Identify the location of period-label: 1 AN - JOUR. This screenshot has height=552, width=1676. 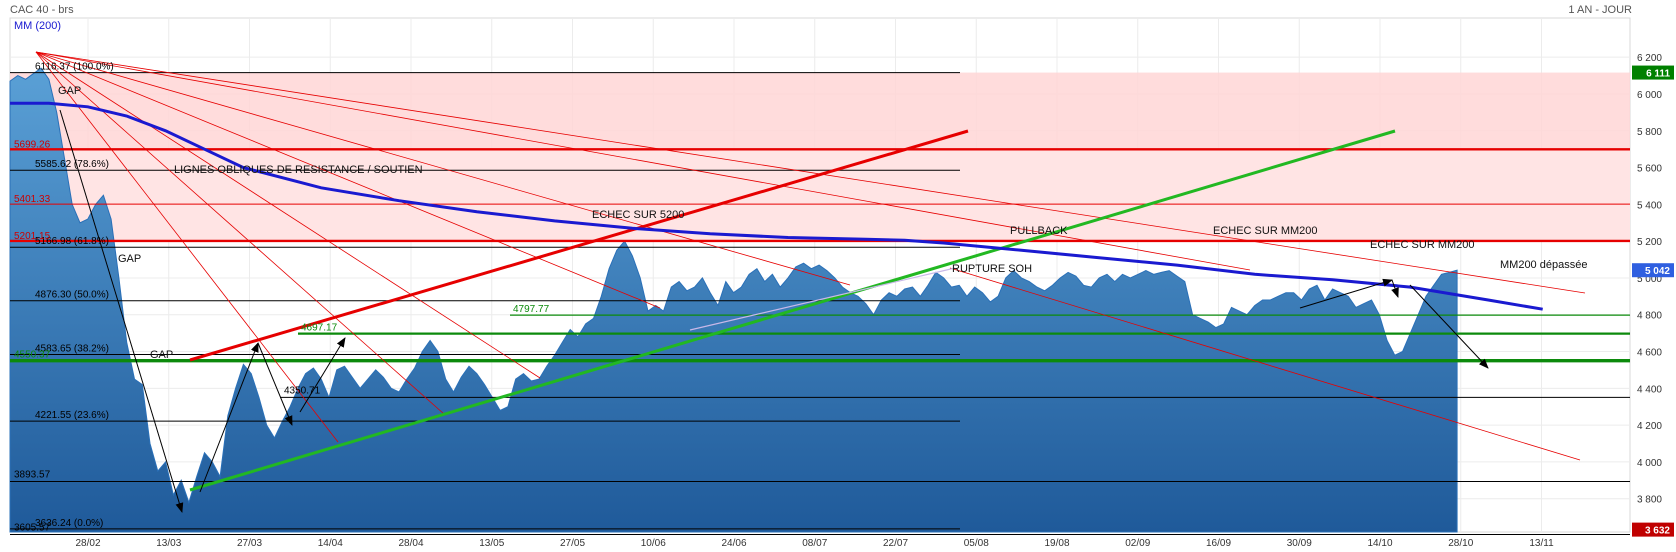
(1600, 10).